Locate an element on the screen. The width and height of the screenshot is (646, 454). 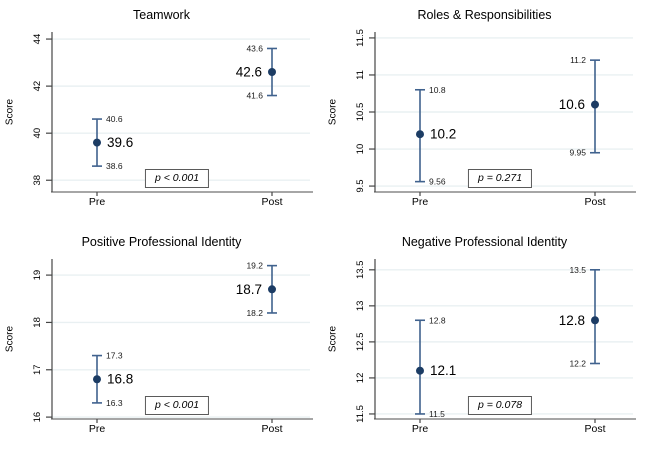
ci-upper-label: 13.5 is located at coordinates (577, 270).